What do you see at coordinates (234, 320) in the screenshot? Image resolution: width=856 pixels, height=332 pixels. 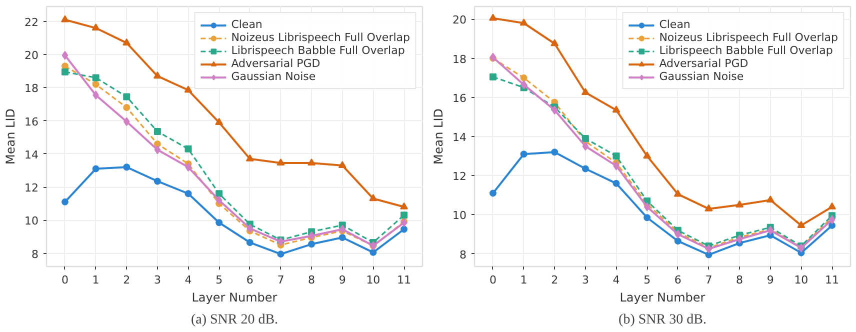 I see `text: (a) SNR 20 dB.` at bounding box center [234, 320].